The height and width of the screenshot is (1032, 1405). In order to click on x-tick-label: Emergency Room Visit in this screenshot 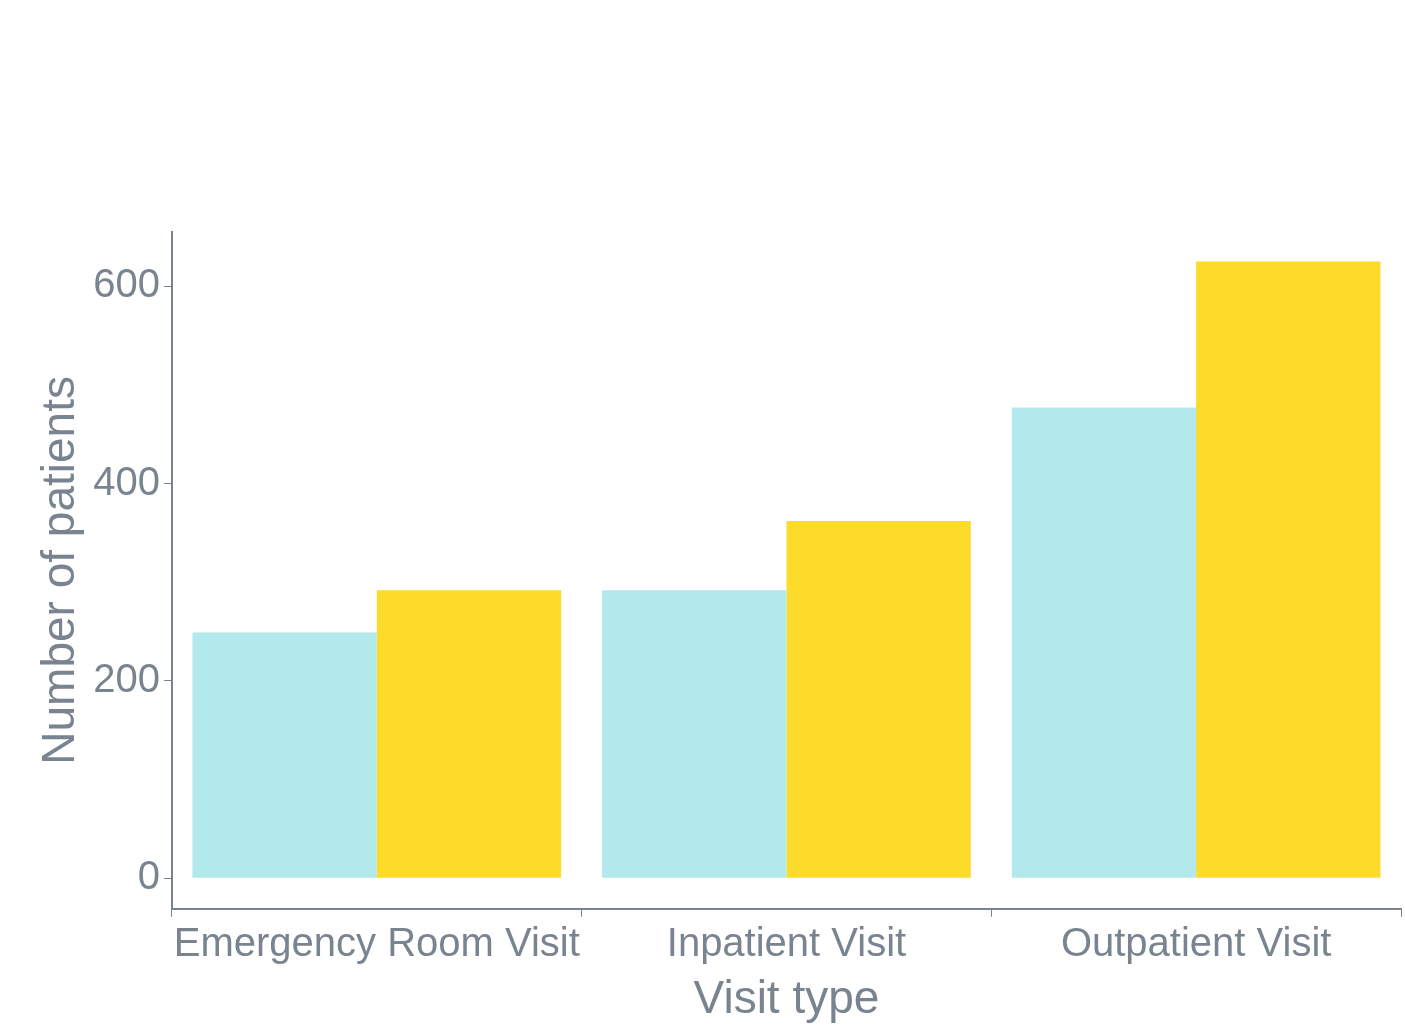, I will do `click(376, 941)`.